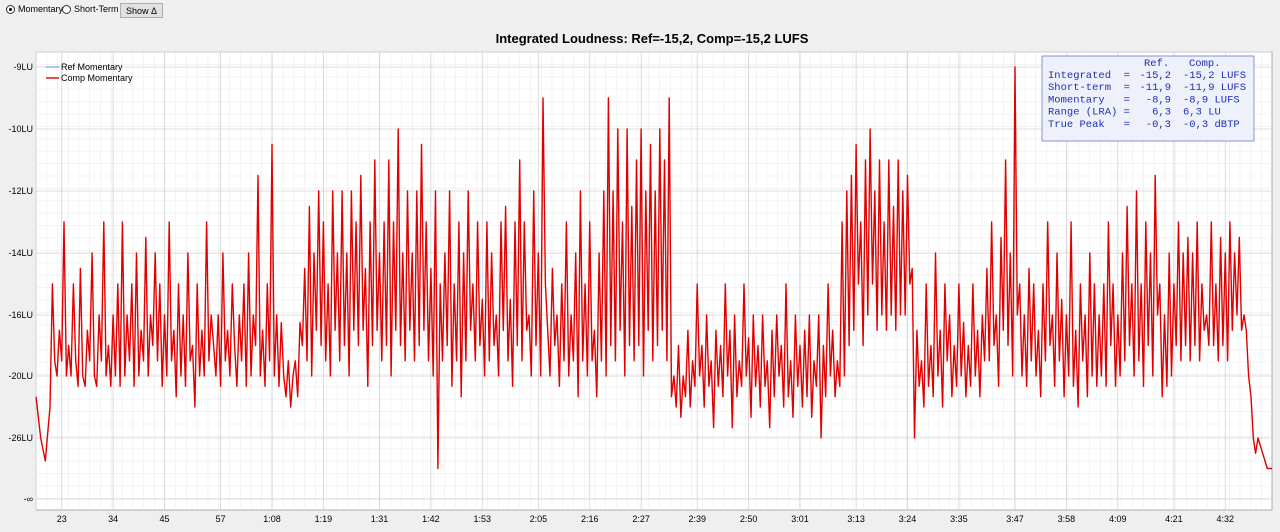 This screenshot has width=1280, height=532. I want to click on short-term-radio: Short-Term, so click(90, 9).